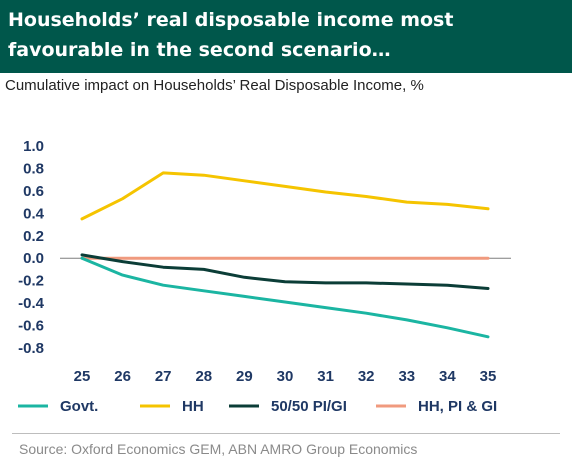 Image resolution: width=572 pixels, height=463 pixels. What do you see at coordinates (163, 376) in the screenshot?
I see `x-tick-label: 27` at bounding box center [163, 376].